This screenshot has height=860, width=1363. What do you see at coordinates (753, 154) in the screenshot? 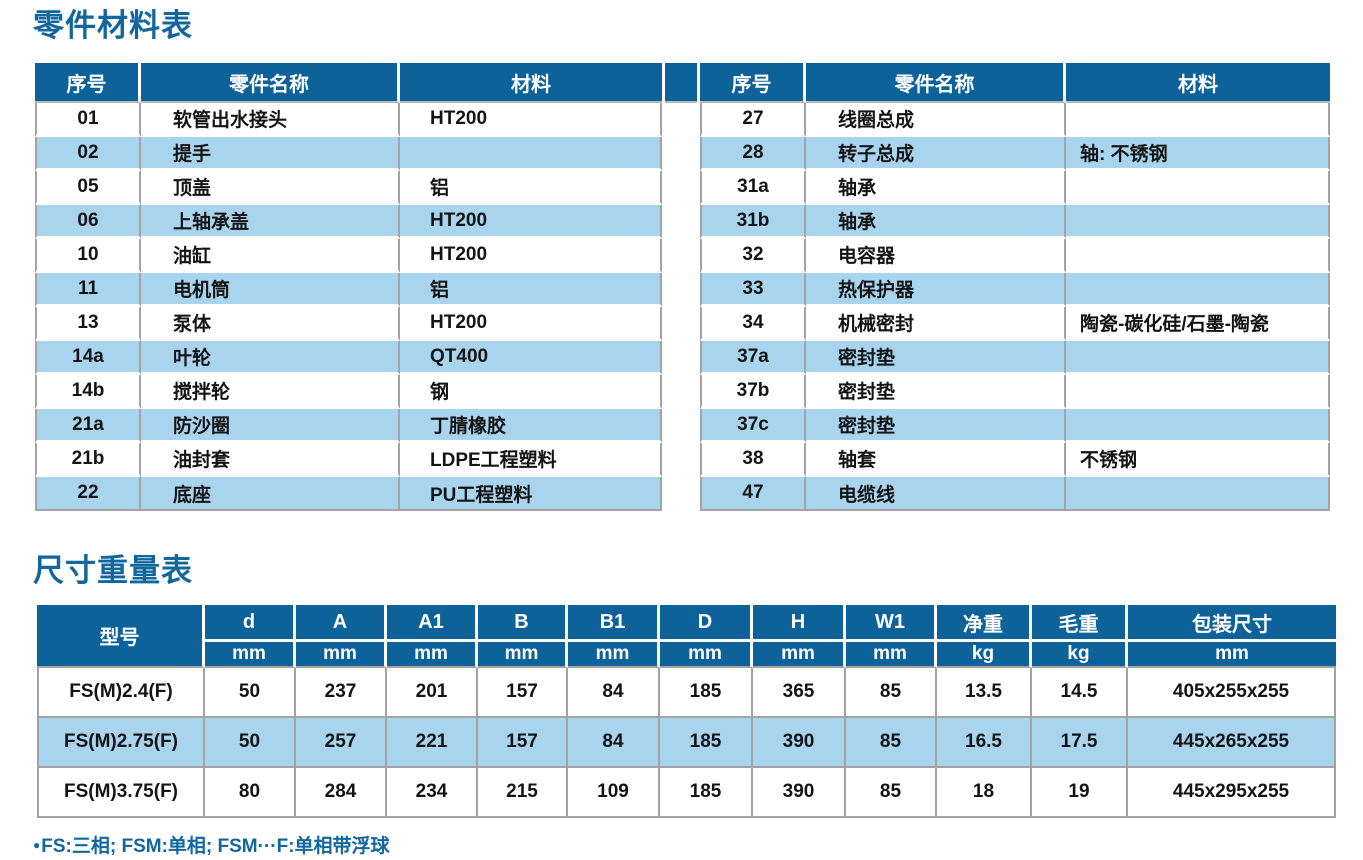
I see `part-no-cell: 28` at bounding box center [753, 154].